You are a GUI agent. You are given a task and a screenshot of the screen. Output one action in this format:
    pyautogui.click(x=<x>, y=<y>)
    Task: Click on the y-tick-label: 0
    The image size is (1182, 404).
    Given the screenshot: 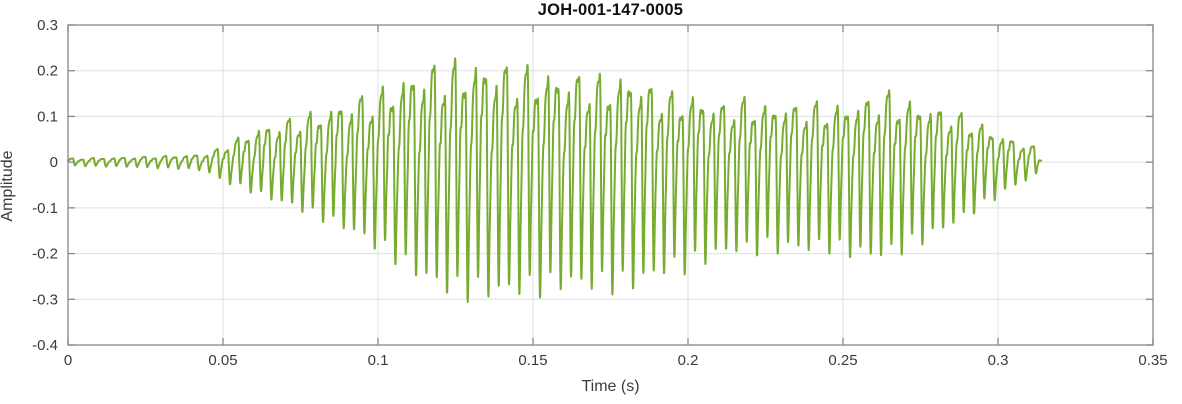 What is the action you would take?
    pyautogui.click(x=54, y=162)
    